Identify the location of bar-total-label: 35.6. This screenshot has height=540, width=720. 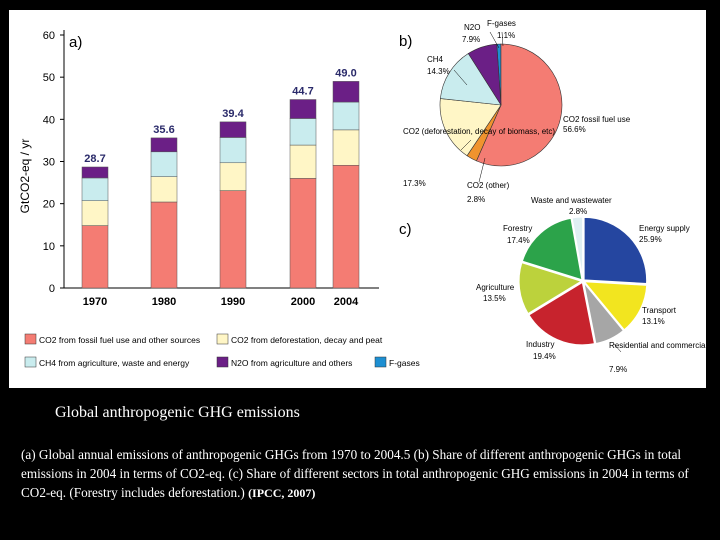
(163, 130).